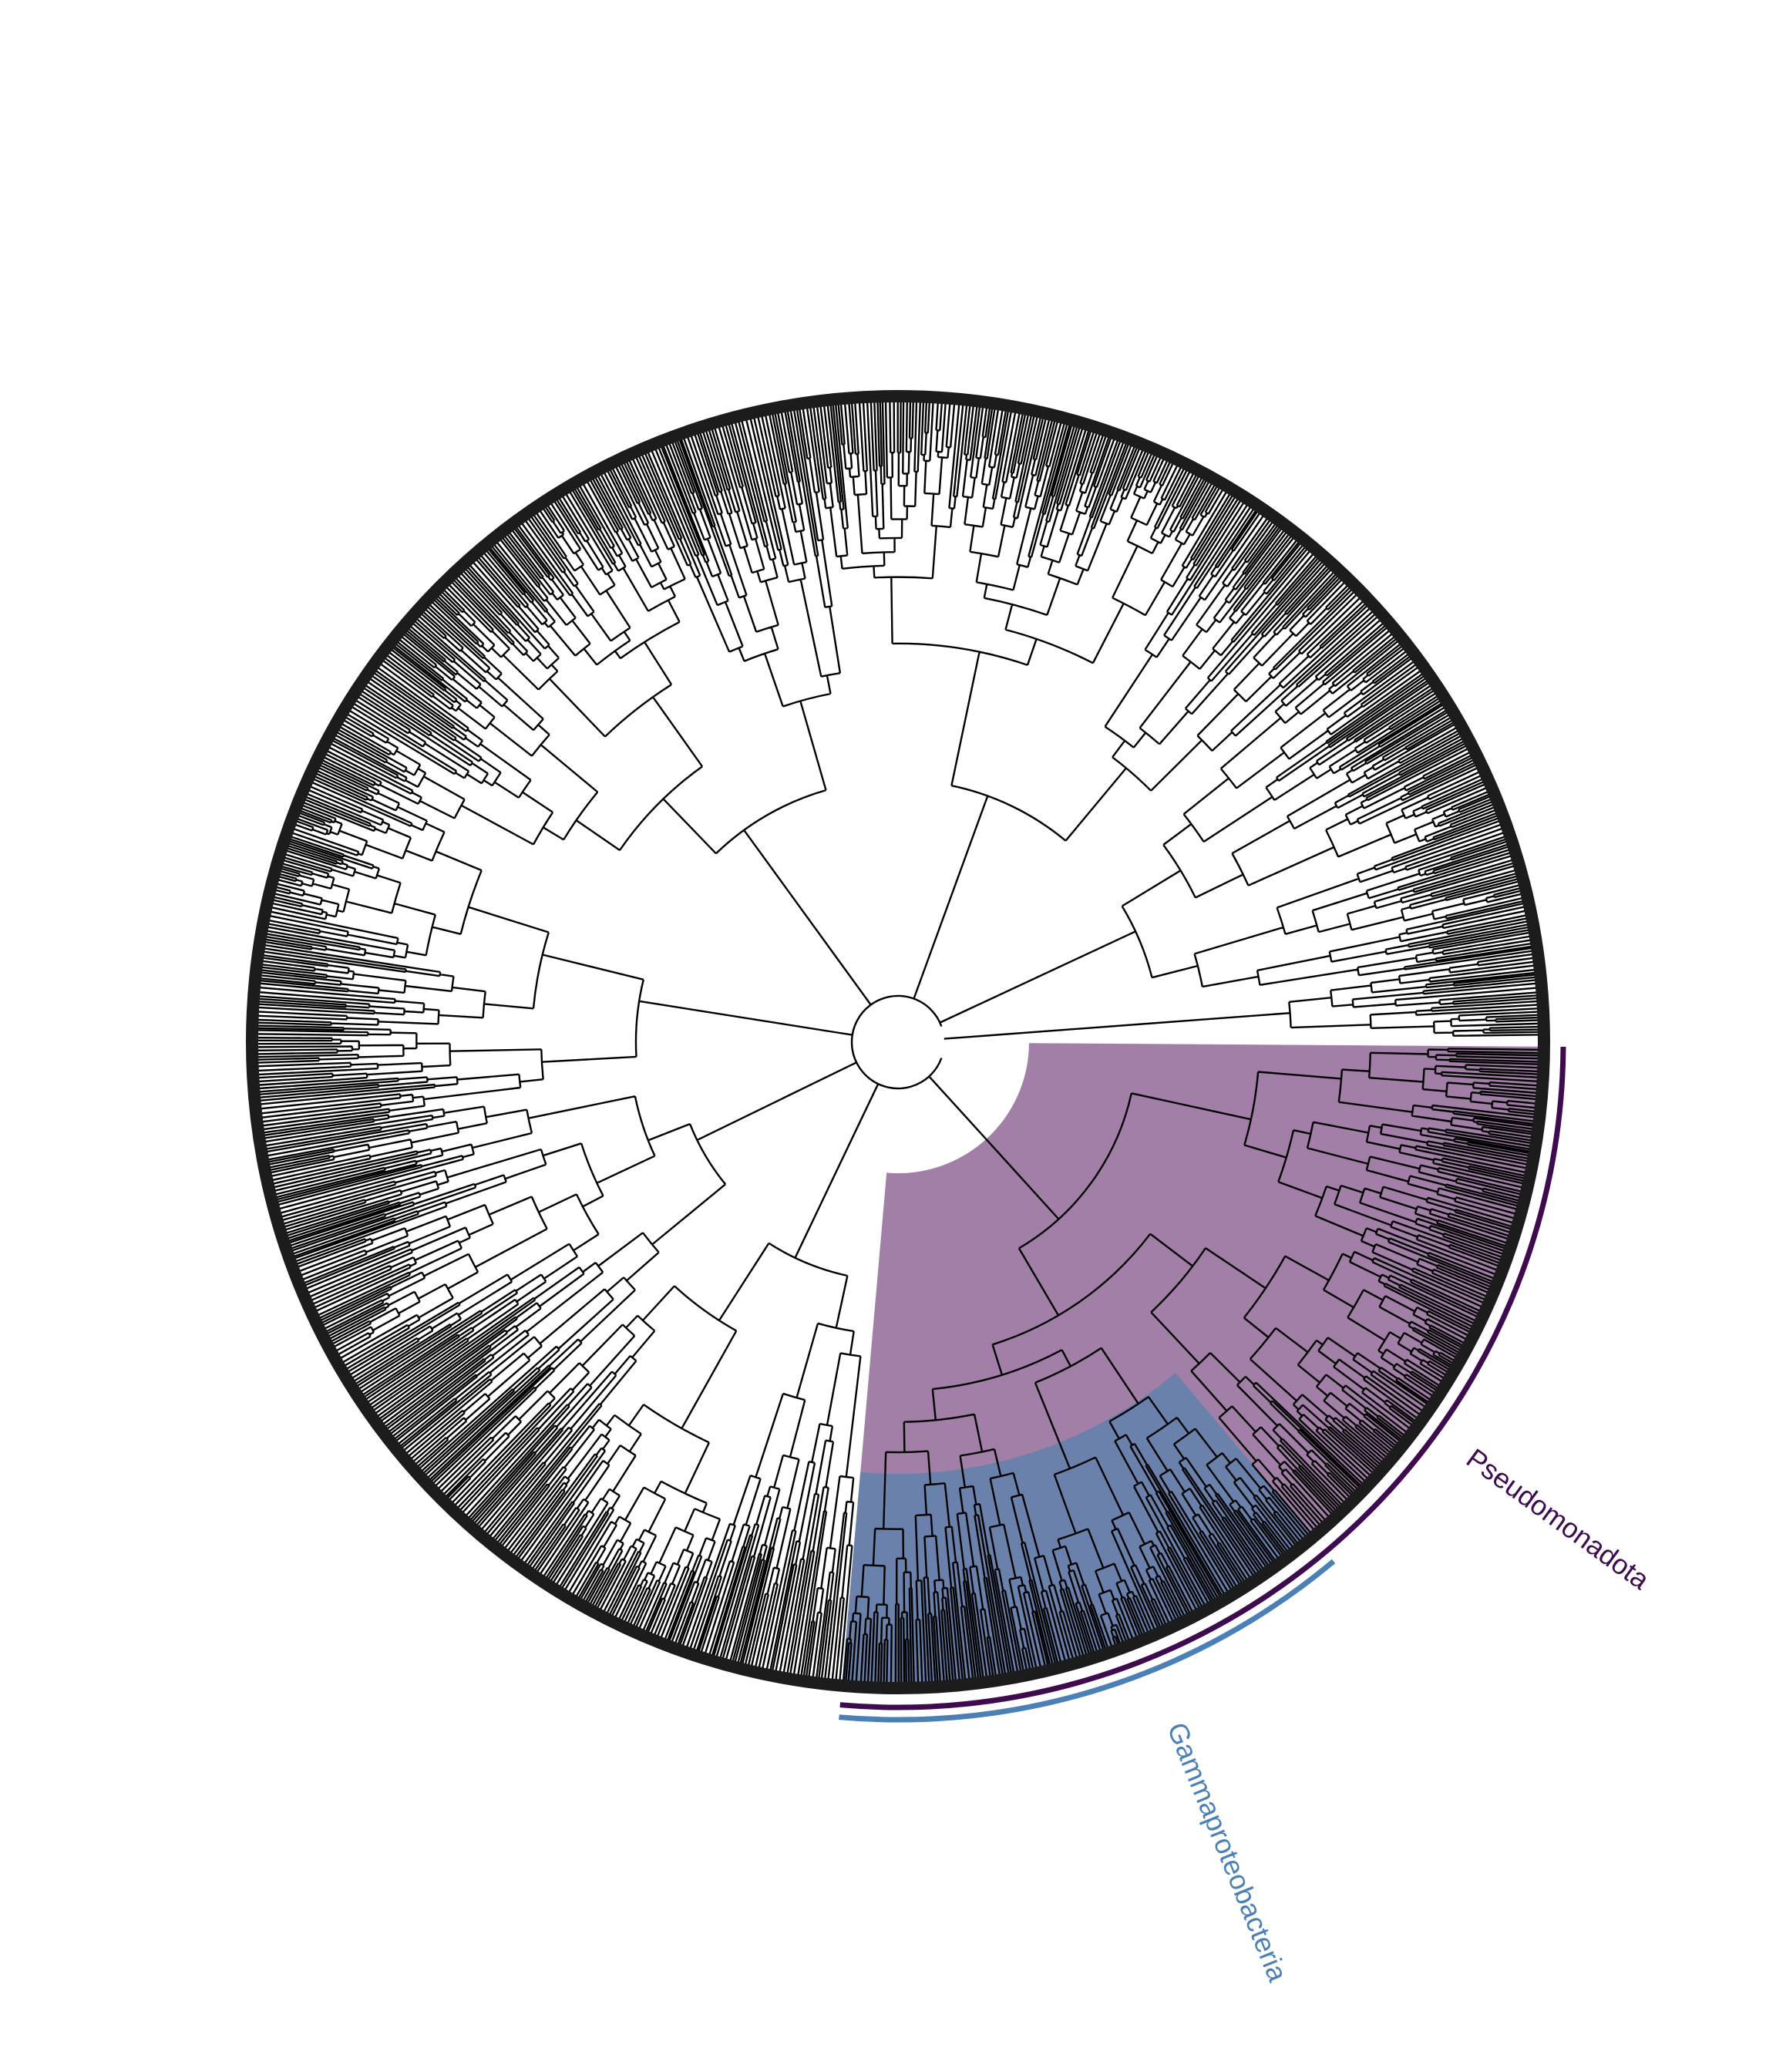 Image resolution: width=1776 pixels, height=2072 pixels. I want to click on gammaproteobacteria-bar, so click(1087, 1641).